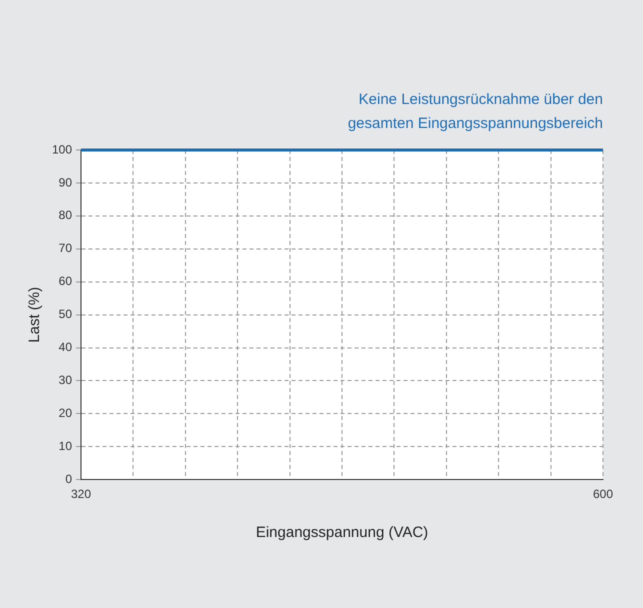 This screenshot has height=608, width=643. Describe the element at coordinates (65, 380) in the screenshot. I see `y-tick-label: 30` at that location.